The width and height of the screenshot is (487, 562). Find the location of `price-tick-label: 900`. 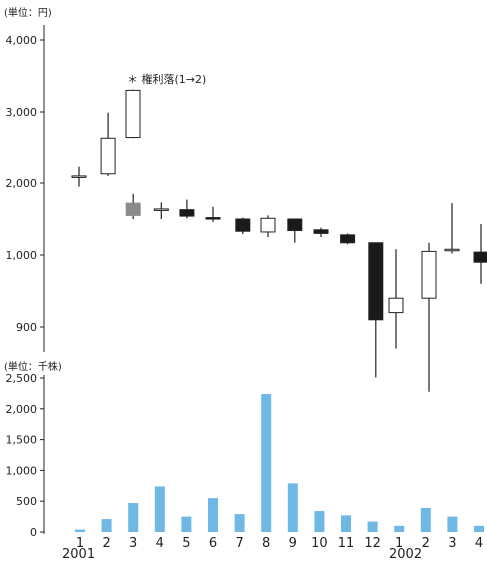

price-tick-label: 900 is located at coordinates (26, 327).